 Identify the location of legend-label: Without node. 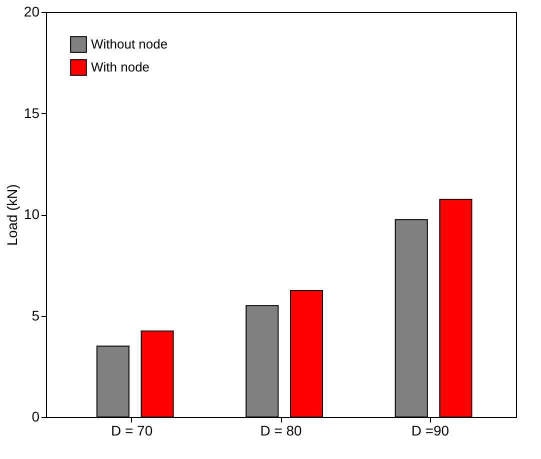
(129, 44).